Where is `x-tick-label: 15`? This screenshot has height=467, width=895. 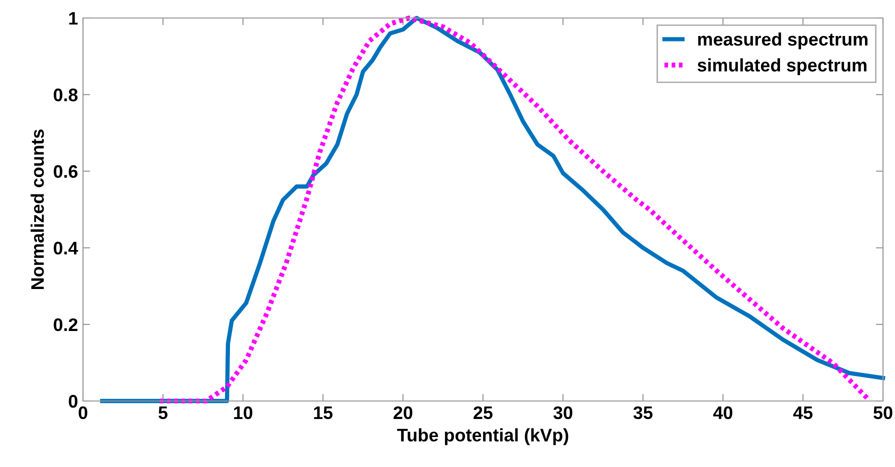
x-tick-label: 15 is located at coordinates (323, 413).